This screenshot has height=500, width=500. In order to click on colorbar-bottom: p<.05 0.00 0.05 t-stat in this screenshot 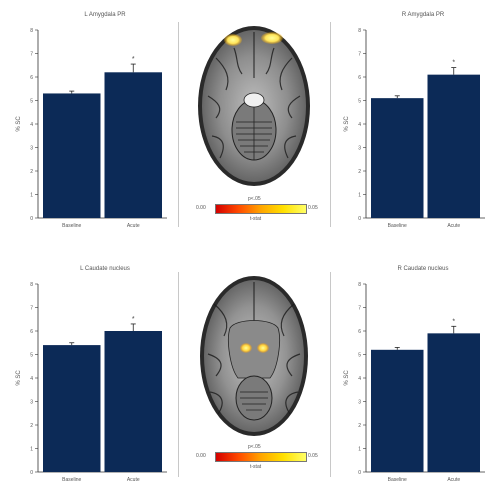, I will do `click(257, 459)`.